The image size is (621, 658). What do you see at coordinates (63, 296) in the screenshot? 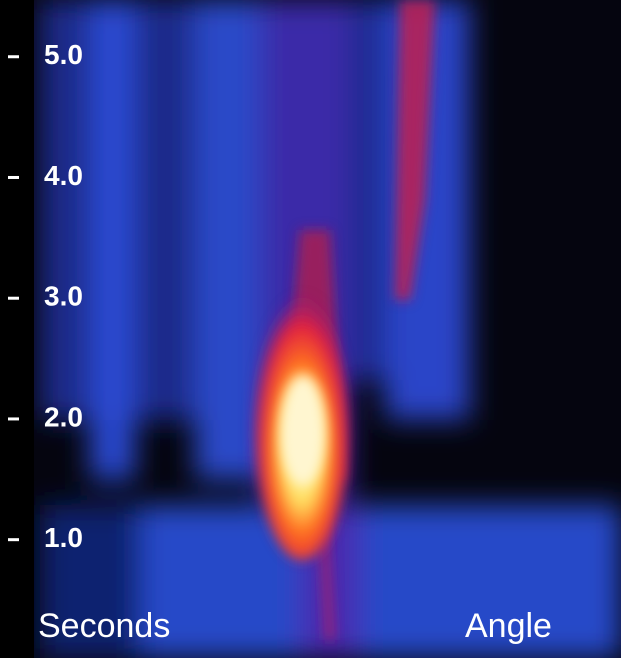
I see `y-tick-label: 3.0` at bounding box center [63, 296].